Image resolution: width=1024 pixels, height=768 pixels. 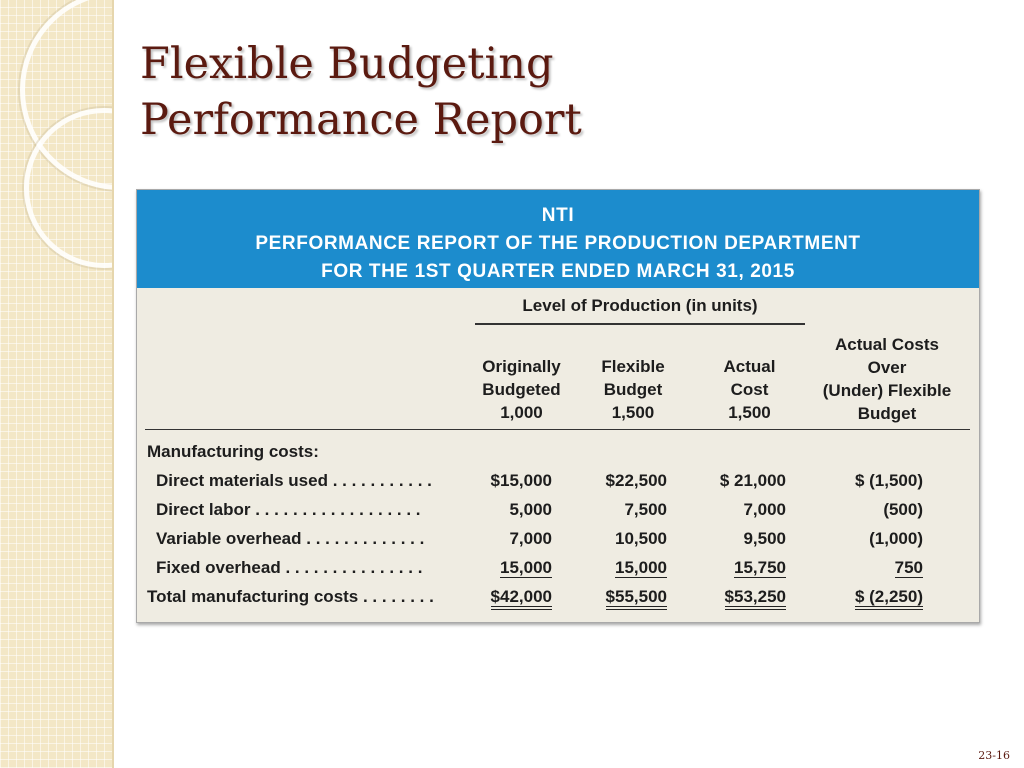 I want to click on leader-dots: . . . . . . . . . . . . ., so click(x=363, y=538).